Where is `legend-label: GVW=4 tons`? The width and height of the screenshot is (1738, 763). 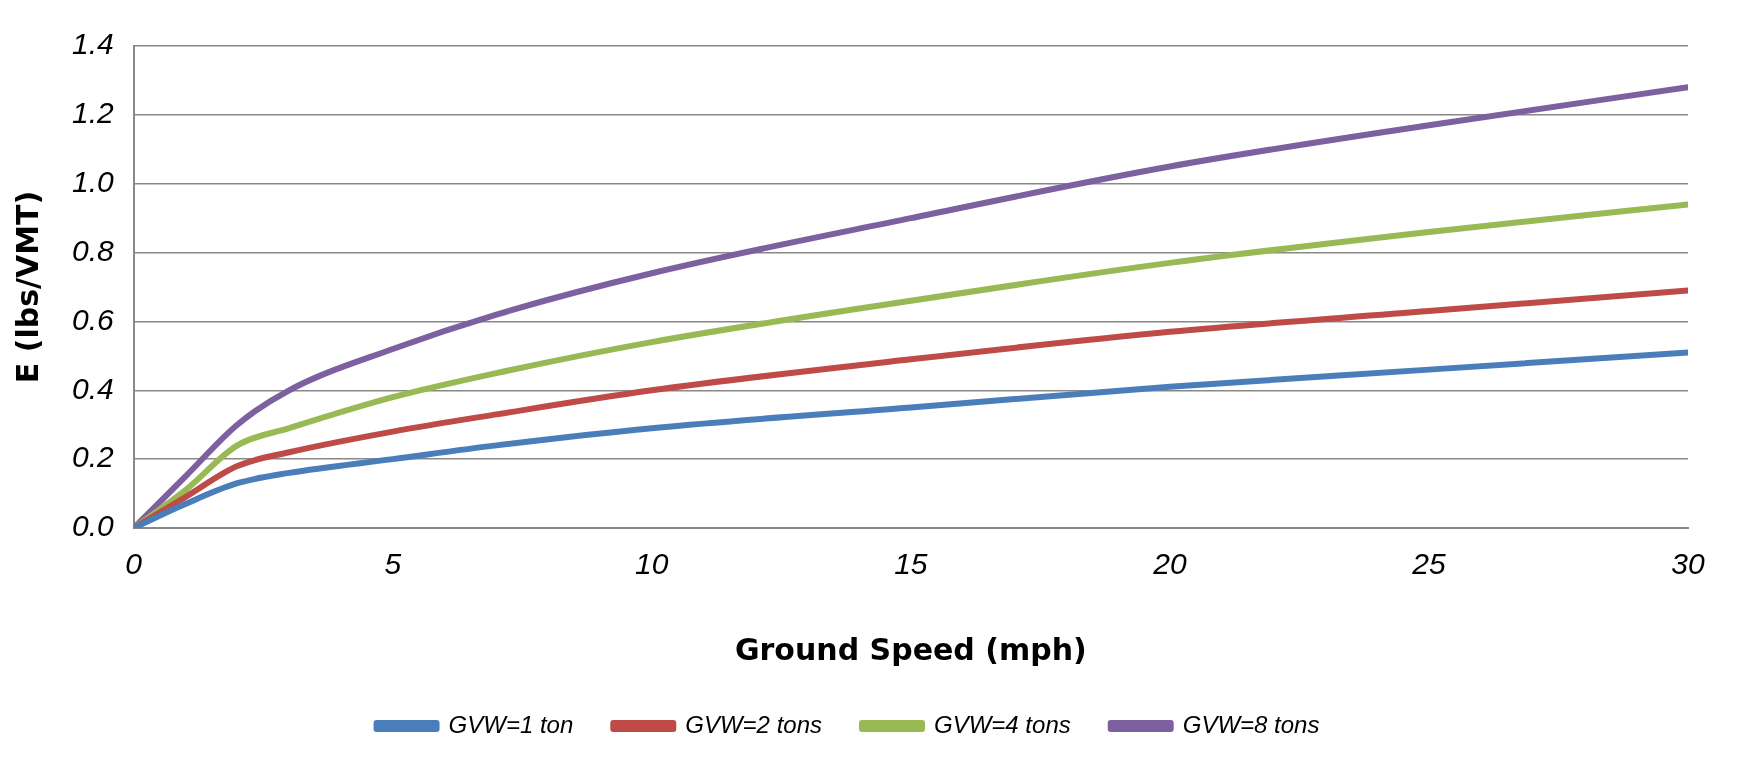 legend-label: GVW=4 tons is located at coordinates (1002, 724).